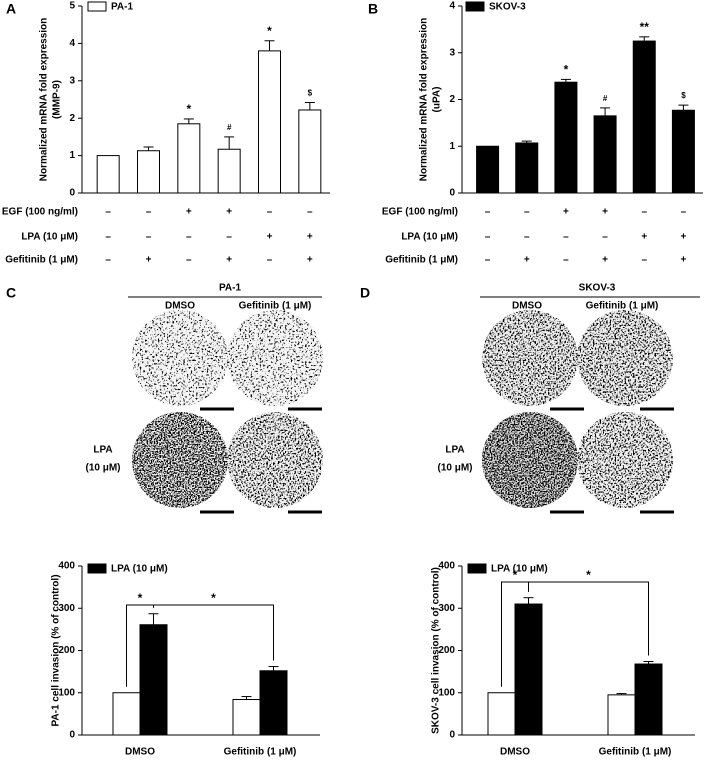  Describe the element at coordinates (373, 9) in the screenshot. I see `panel-letter: B` at that location.